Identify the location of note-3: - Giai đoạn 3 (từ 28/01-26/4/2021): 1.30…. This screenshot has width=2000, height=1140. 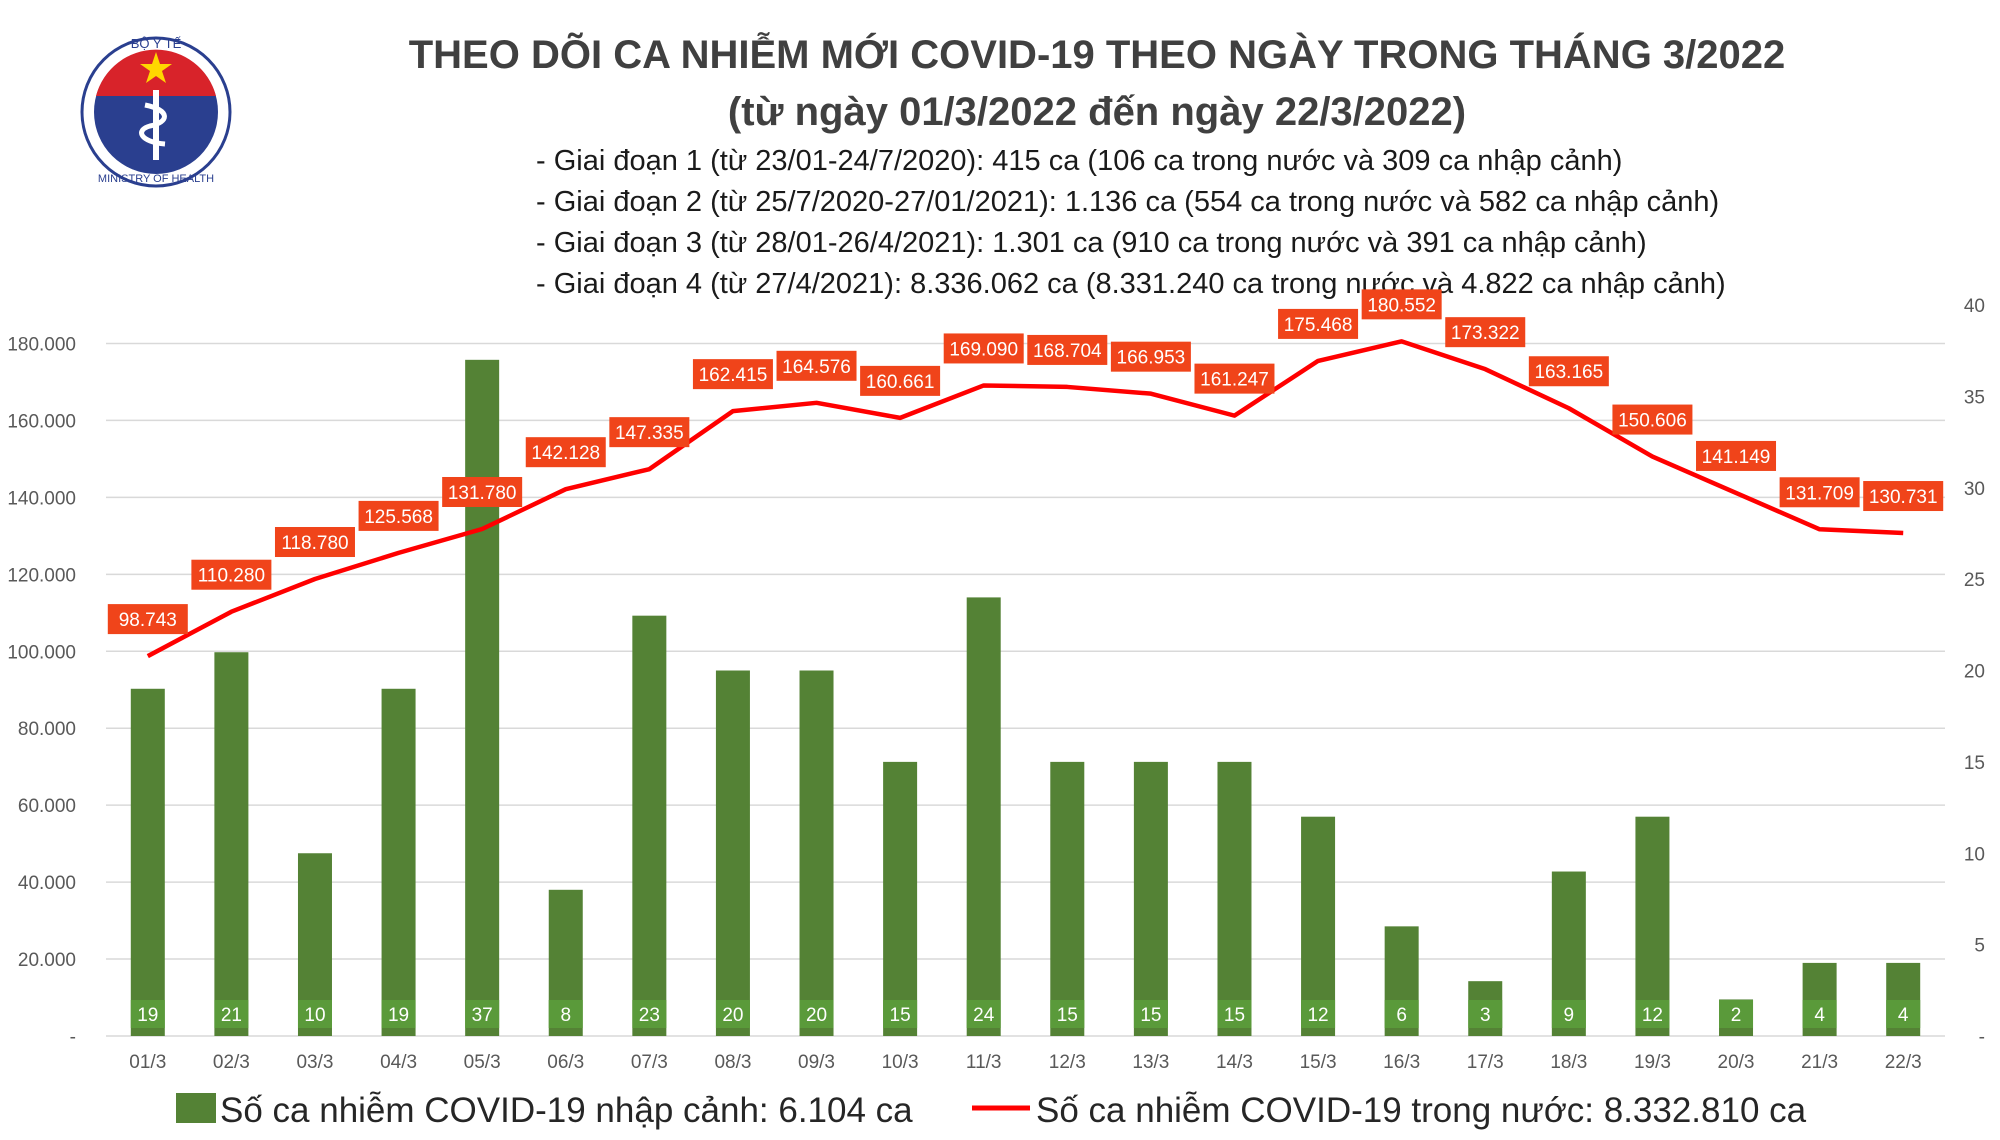
(1091, 243).